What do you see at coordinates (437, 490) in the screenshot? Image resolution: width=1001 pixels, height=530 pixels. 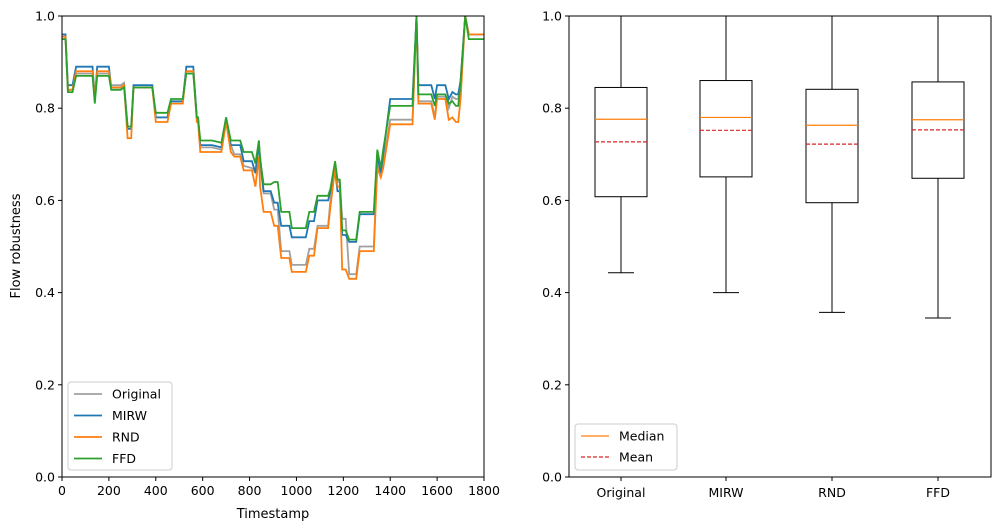 I see `x-tick-label: 1600` at bounding box center [437, 490].